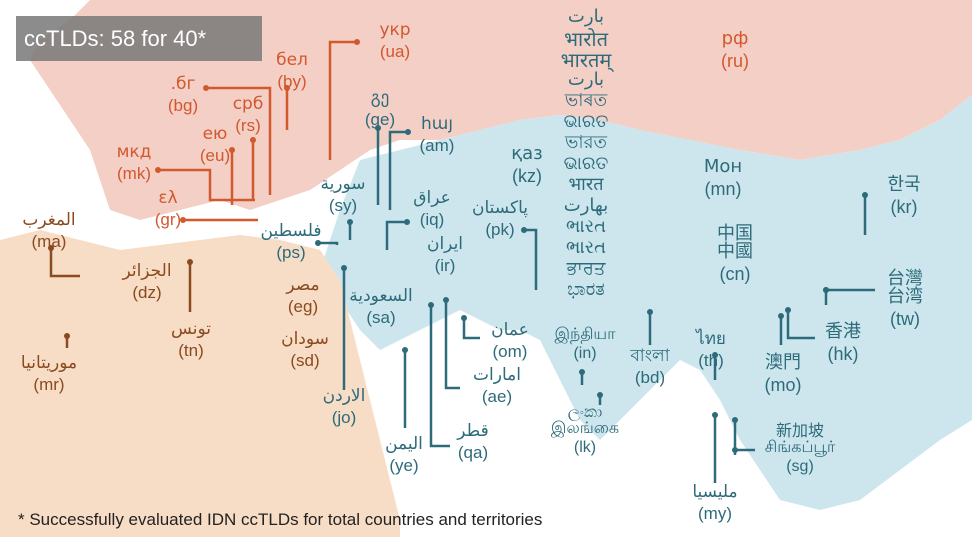 The height and width of the screenshot is (537, 972). What do you see at coordinates (49, 384) in the screenshot?
I see `cctld-code-mr: (mr)` at bounding box center [49, 384].